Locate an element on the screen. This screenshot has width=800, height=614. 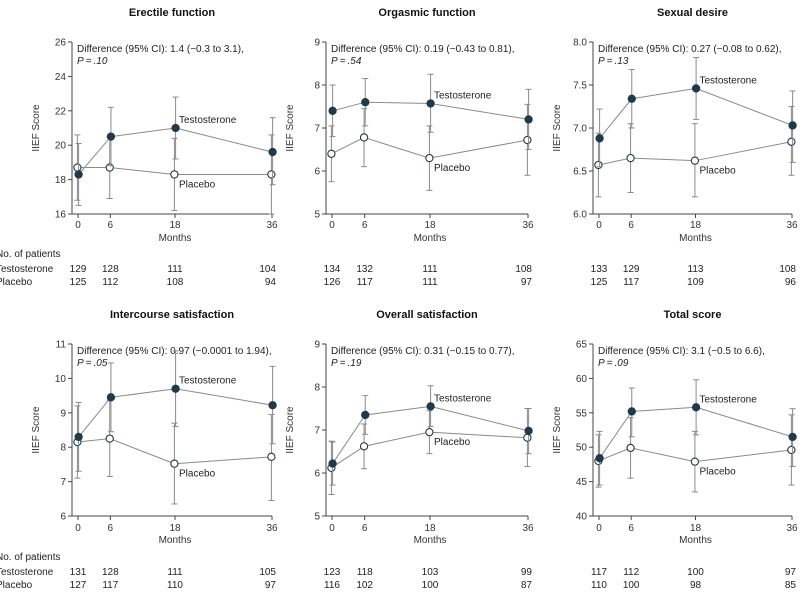
y-tick-label: 7 is located at coordinates (317, 129).